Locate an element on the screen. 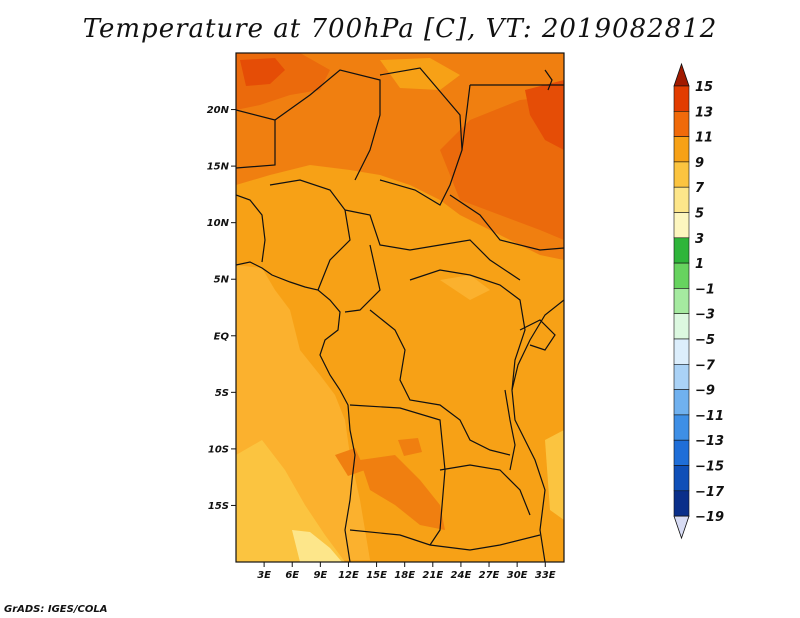 This screenshot has width=800, height=618. colorbar-label: −11 is located at coordinates (709, 416).